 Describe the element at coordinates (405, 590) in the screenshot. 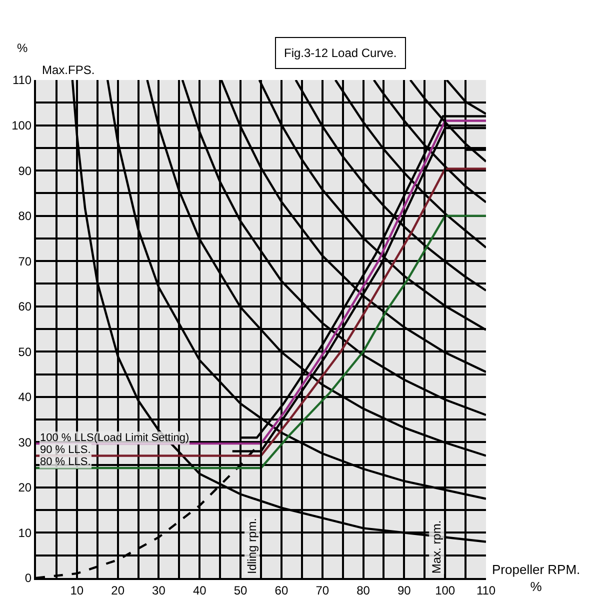

I see `x-tick-label: 90` at that location.